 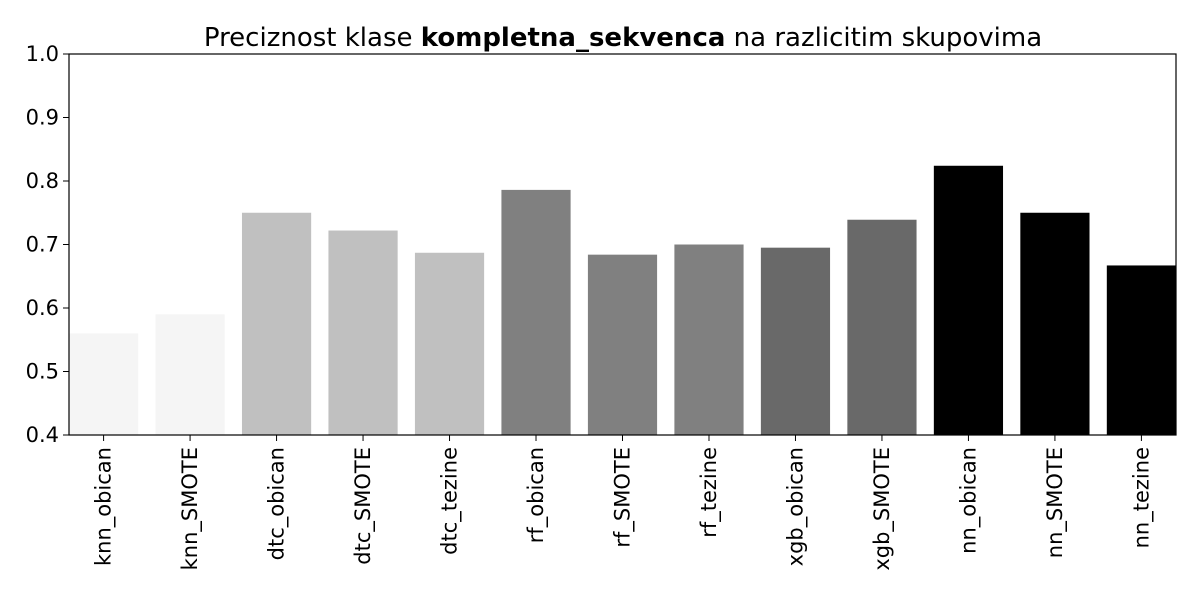 What do you see at coordinates (104, 384) in the screenshot?
I see `bar-knn_obican` at bounding box center [104, 384].